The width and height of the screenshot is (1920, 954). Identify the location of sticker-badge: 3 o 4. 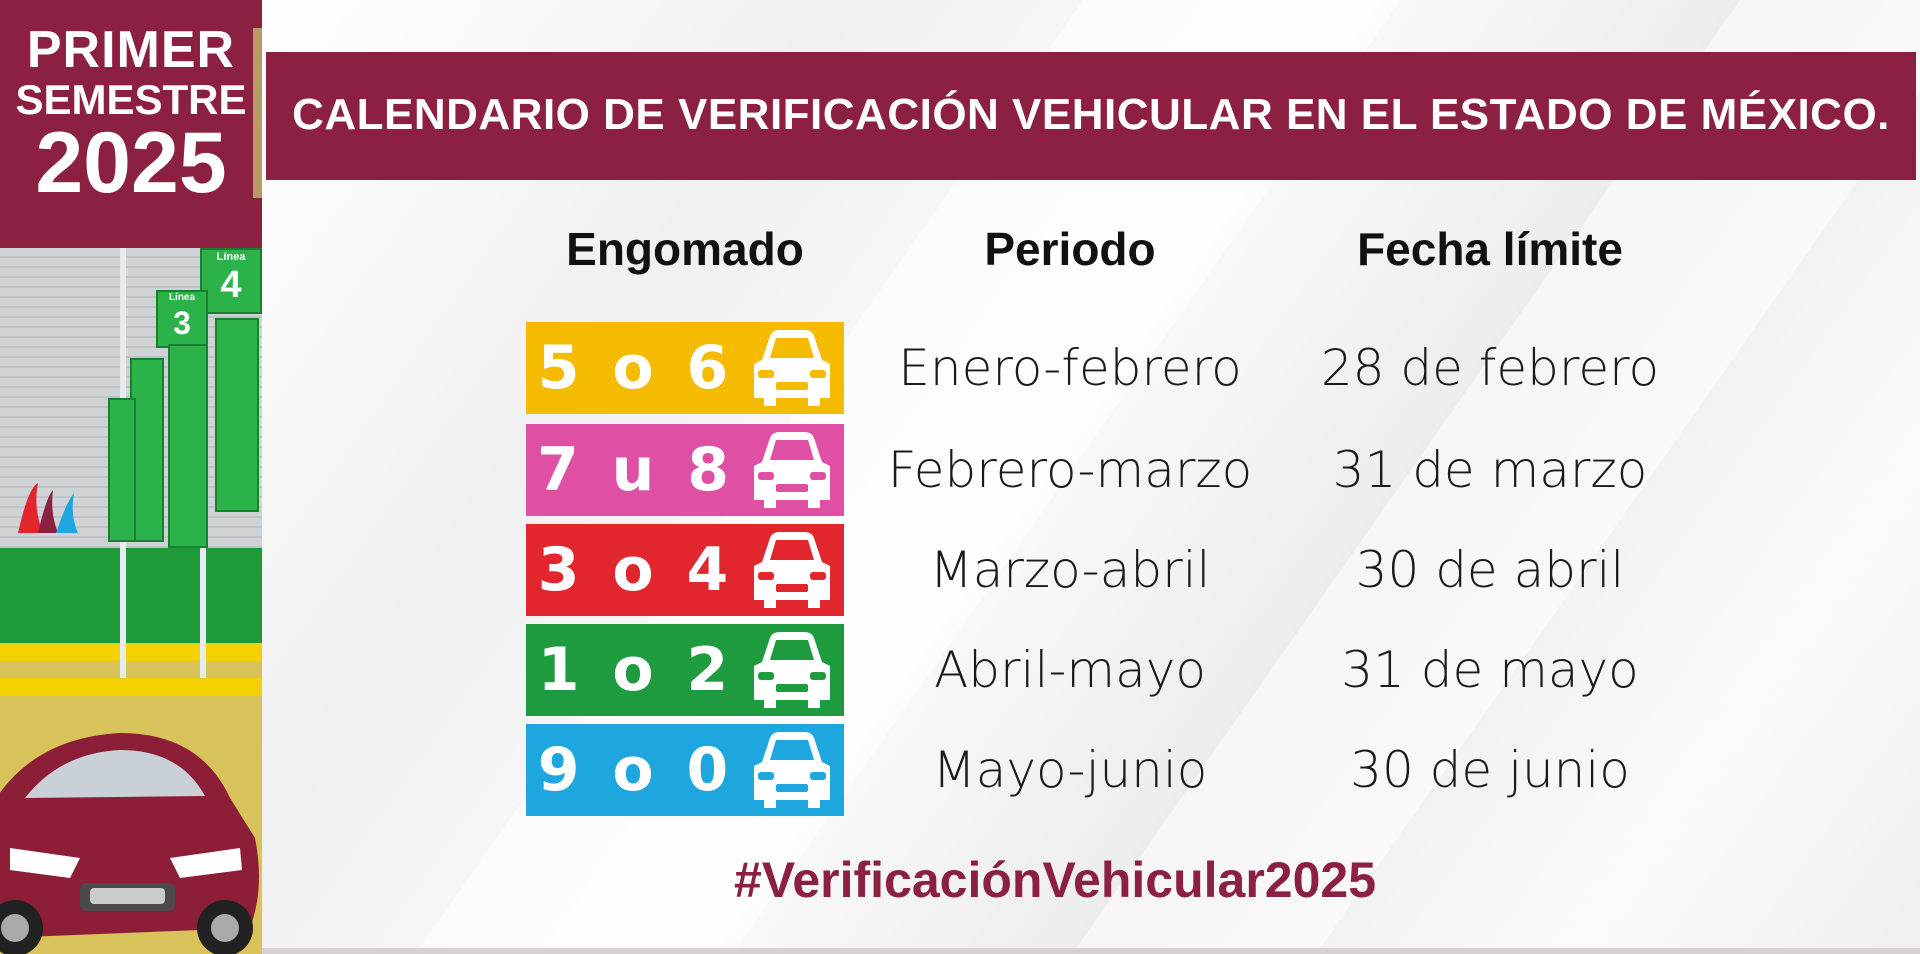
(685, 570).